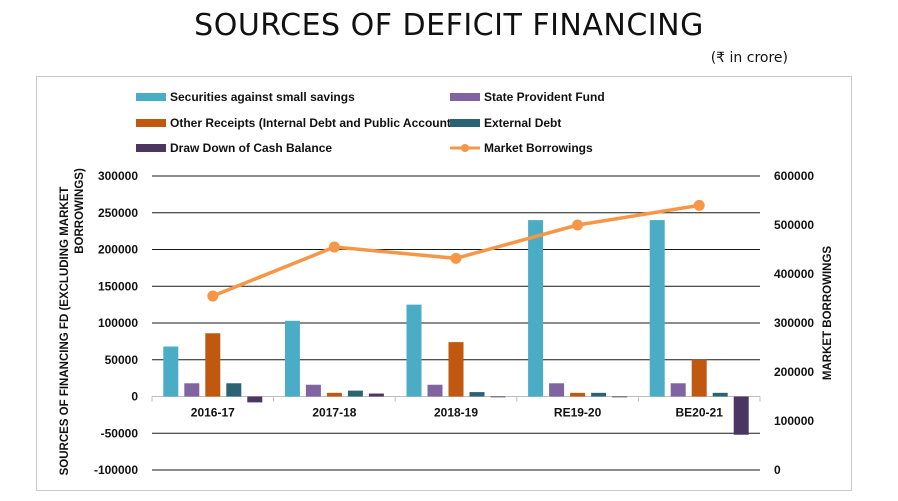 The width and height of the screenshot is (898, 501). Describe the element at coordinates (794, 421) in the screenshot. I see `y2-tick-label: 100000` at that location.